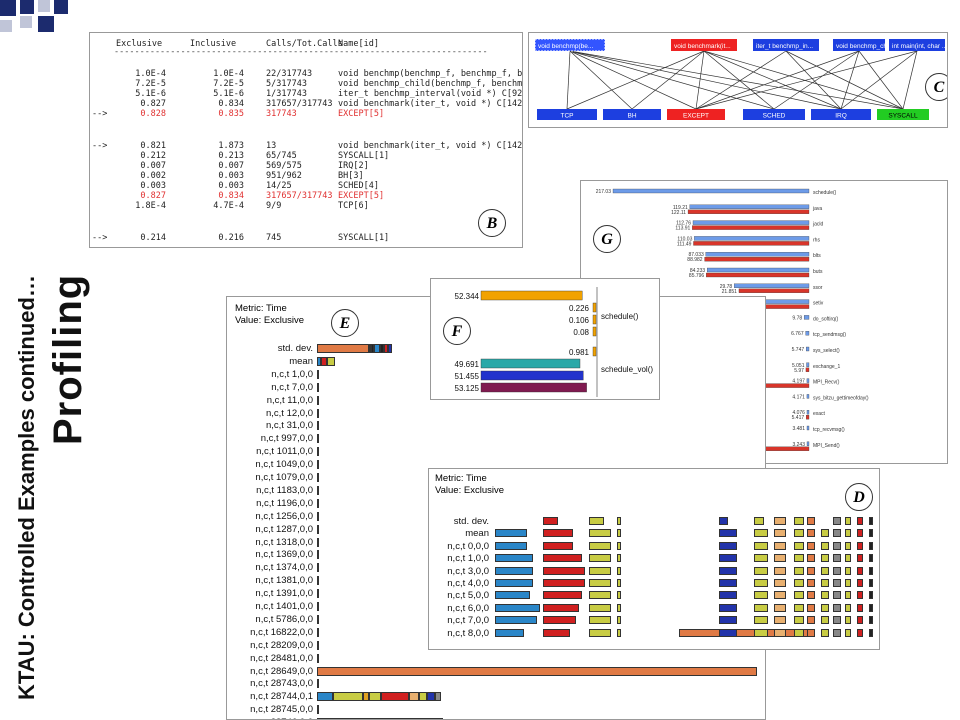  Describe the element at coordinates (353, 206) in the screenshot. I see `row-name: TCP[6]` at that location.